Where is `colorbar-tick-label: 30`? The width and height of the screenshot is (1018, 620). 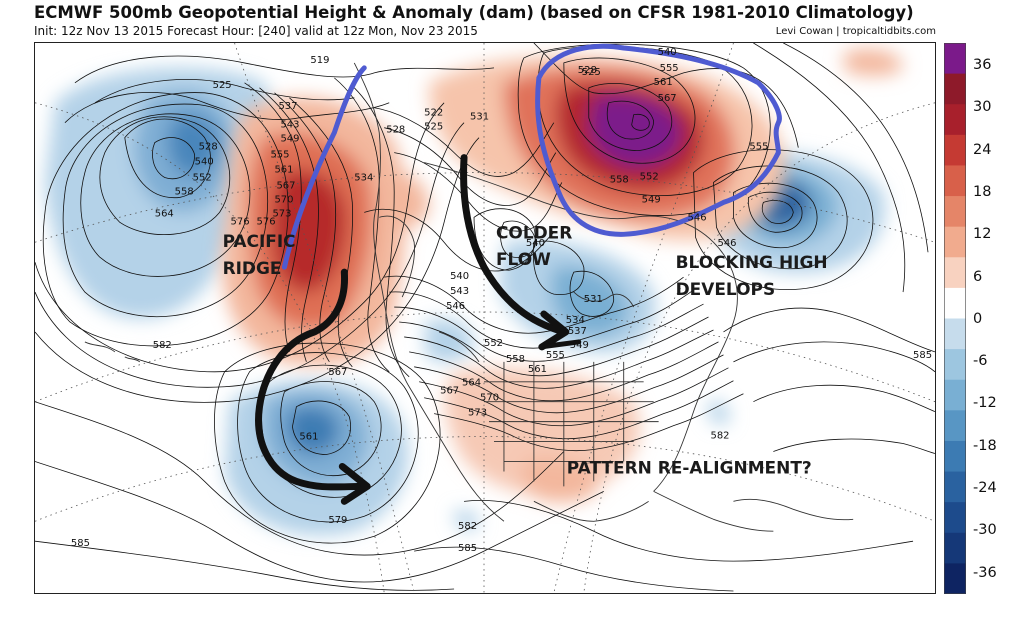
colorbar-tick-label: 30 is located at coordinates (982, 107).